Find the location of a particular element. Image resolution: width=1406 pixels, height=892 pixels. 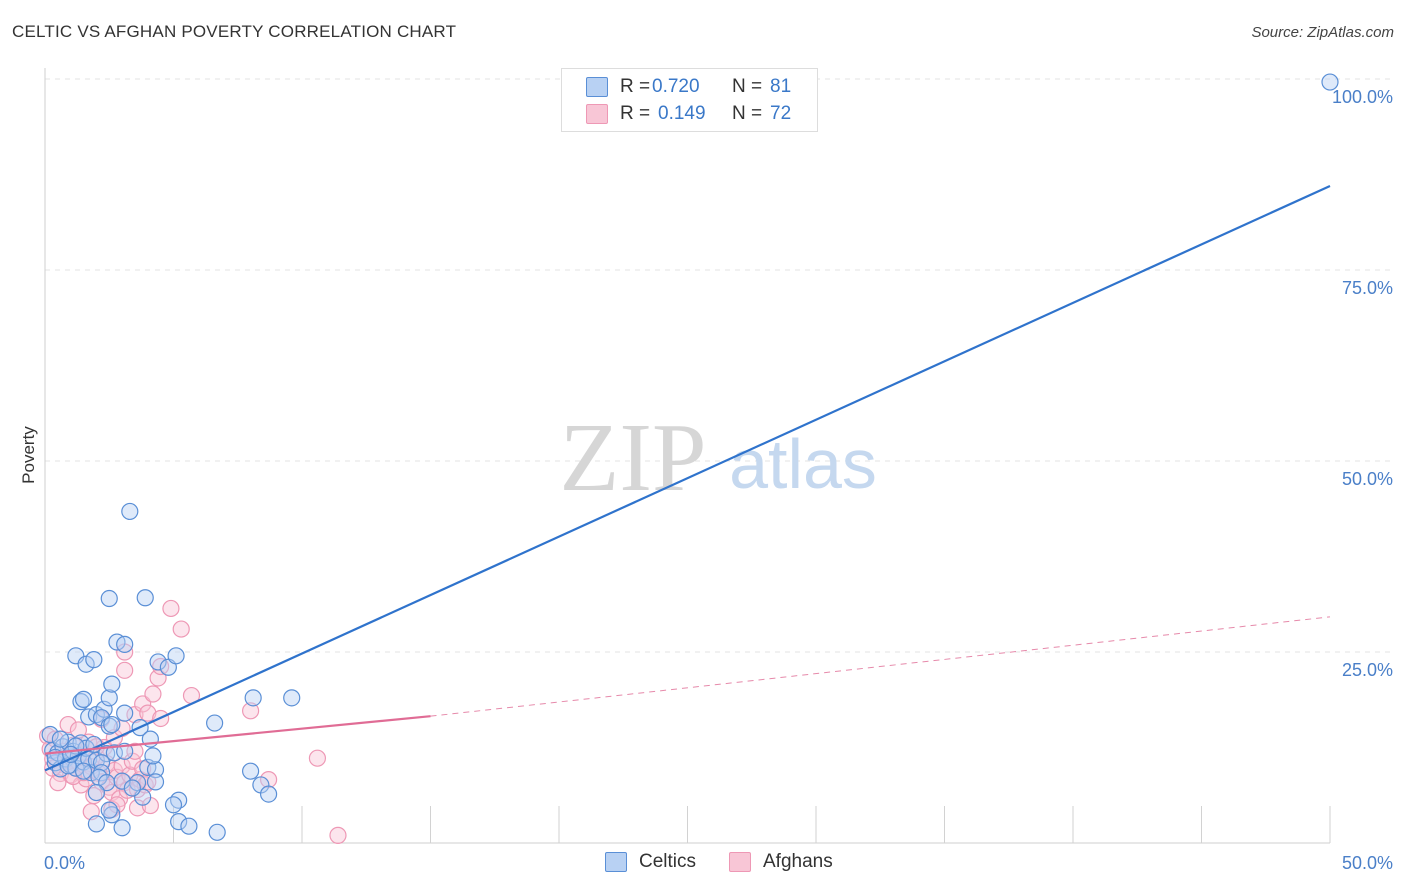

r-value: 0.149 is located at coordinates (682, 113).